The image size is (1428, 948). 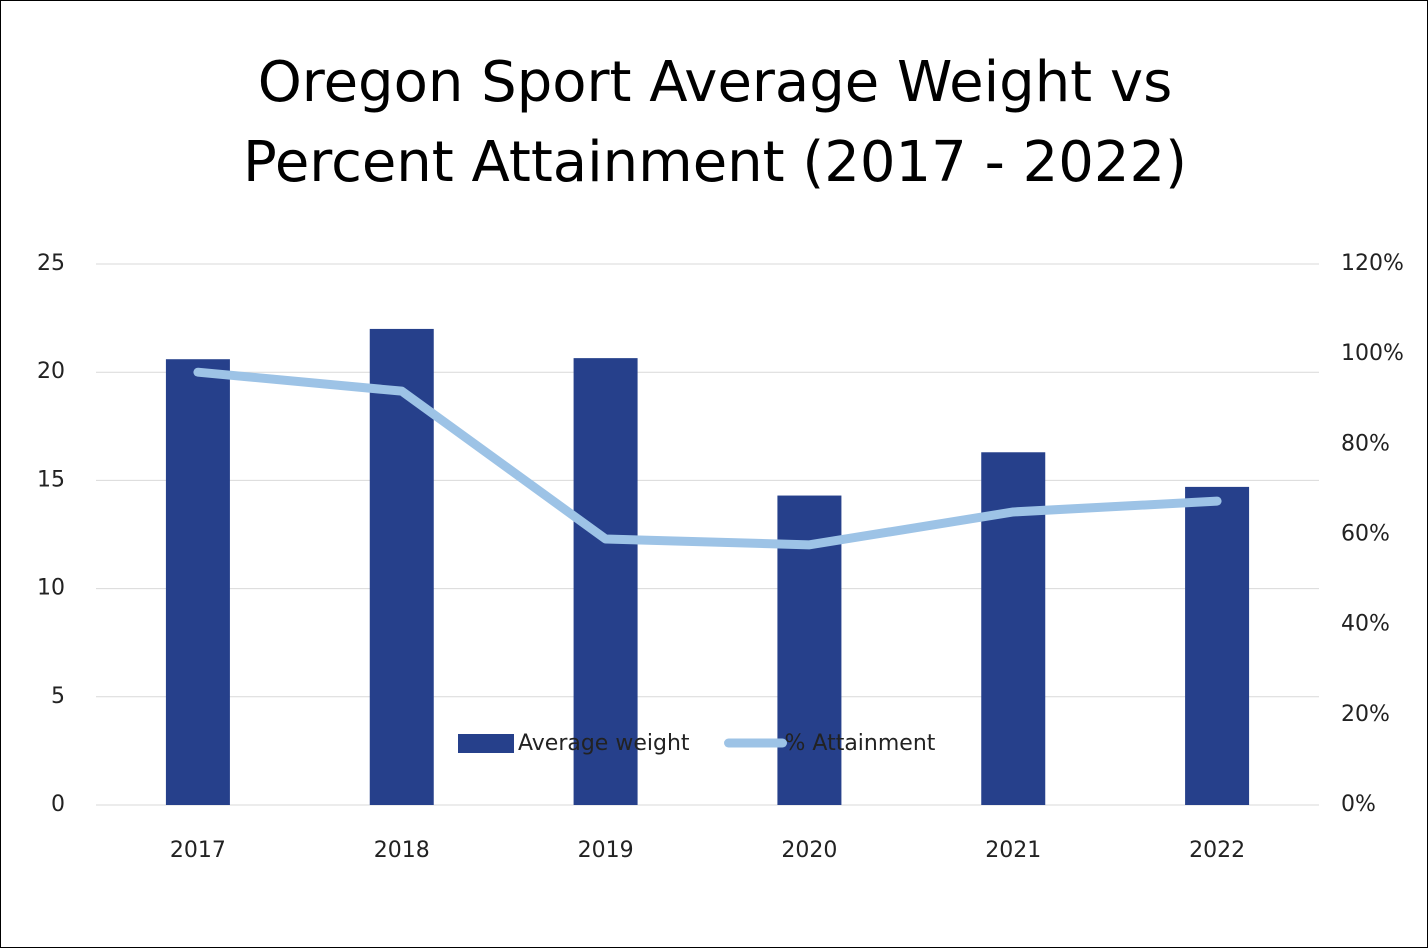 What do you see at coordinates (198, 850) in the screenshot?
I see `x-tick-label: 2017` at bounding box center [198, 850].